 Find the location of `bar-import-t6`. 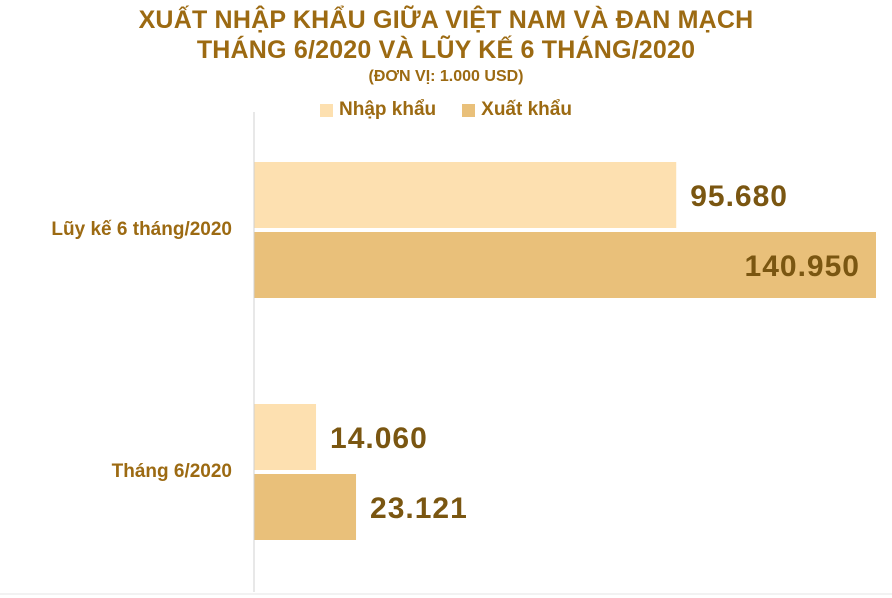

bar-import-t6 is located at coordinates (285, 437).